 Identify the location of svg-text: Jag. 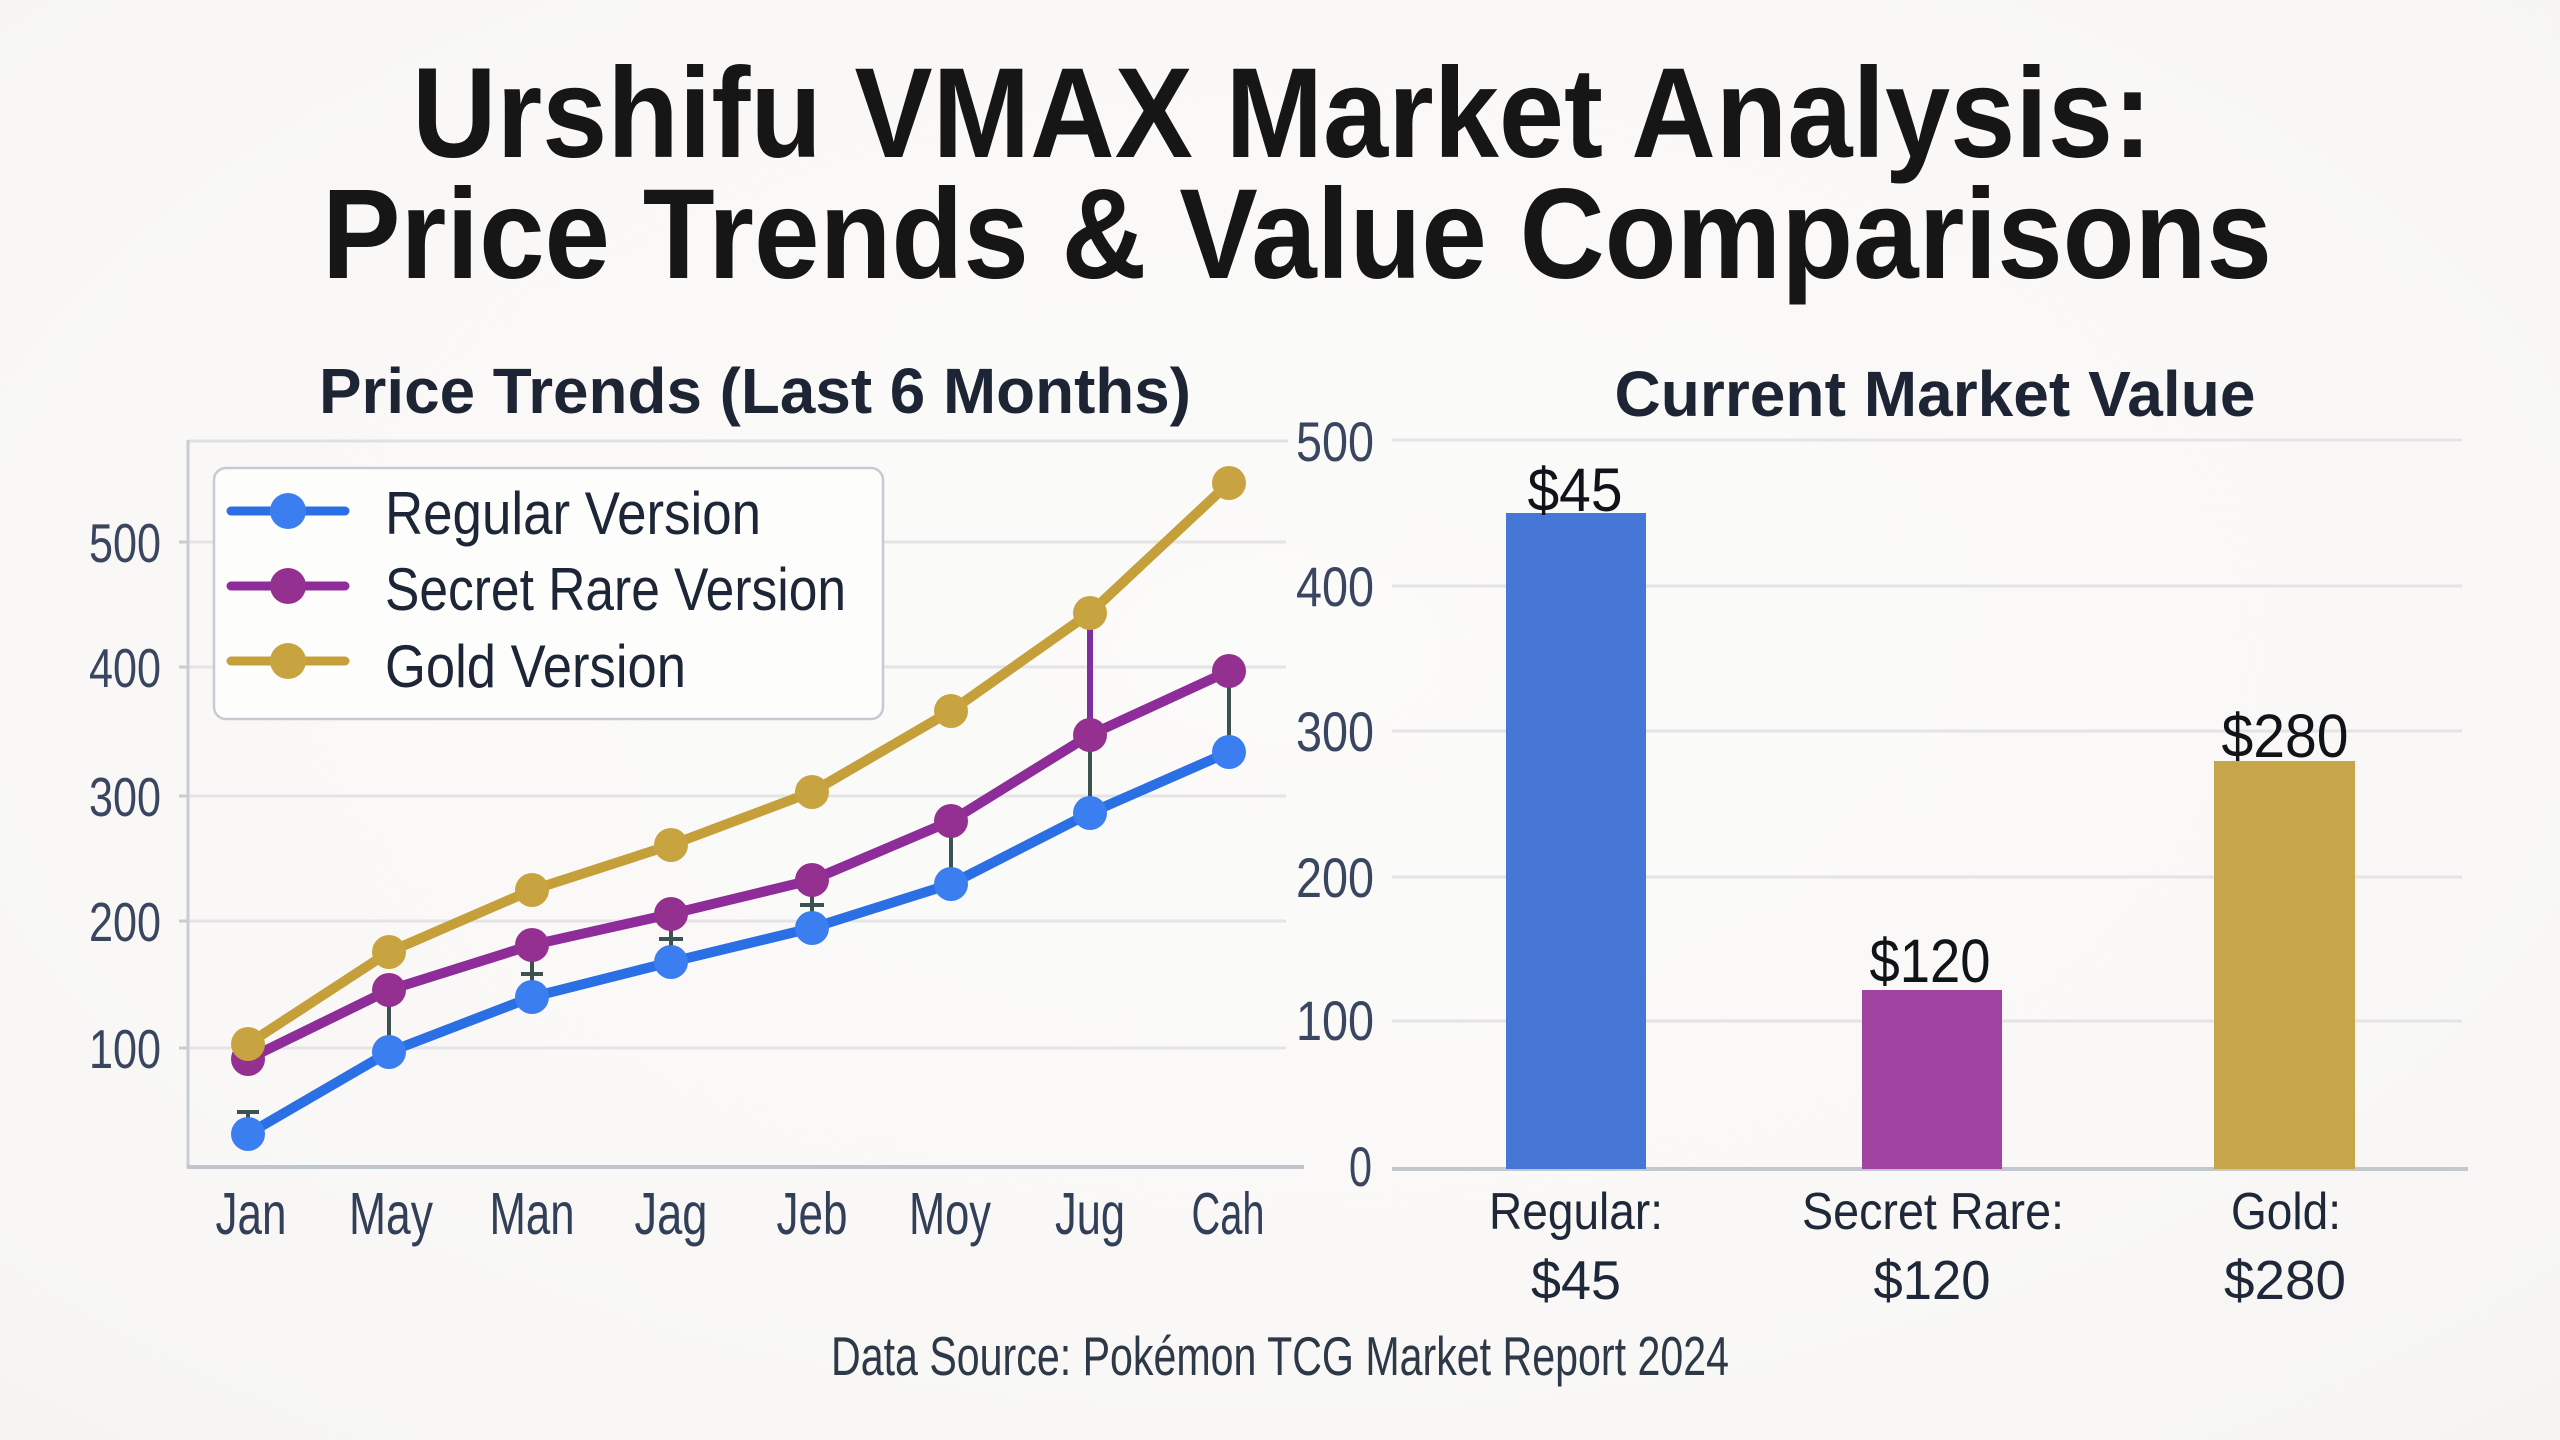
(671, 1214).